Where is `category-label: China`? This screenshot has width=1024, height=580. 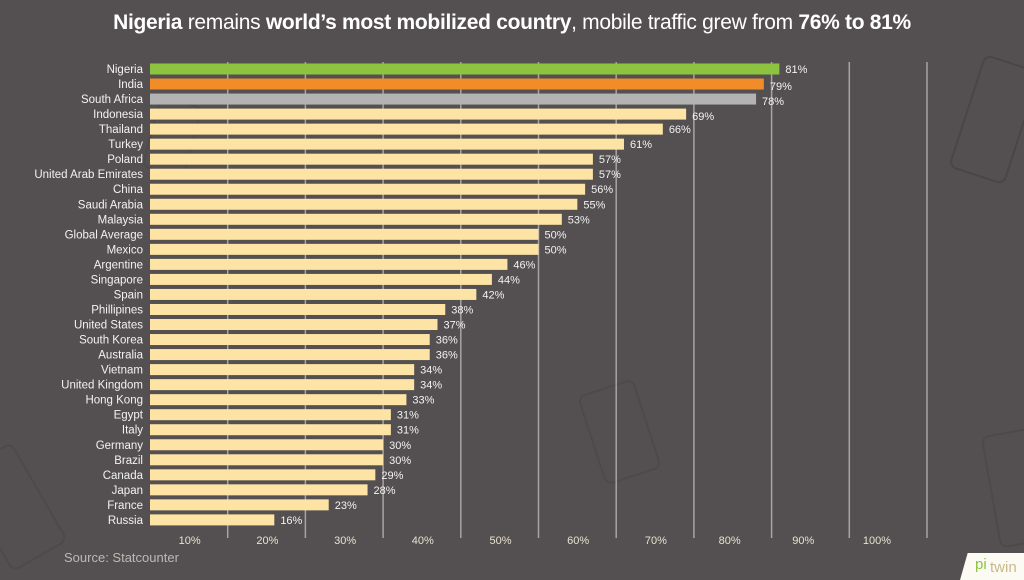 category-label: China is located at coordinates (128, 190).